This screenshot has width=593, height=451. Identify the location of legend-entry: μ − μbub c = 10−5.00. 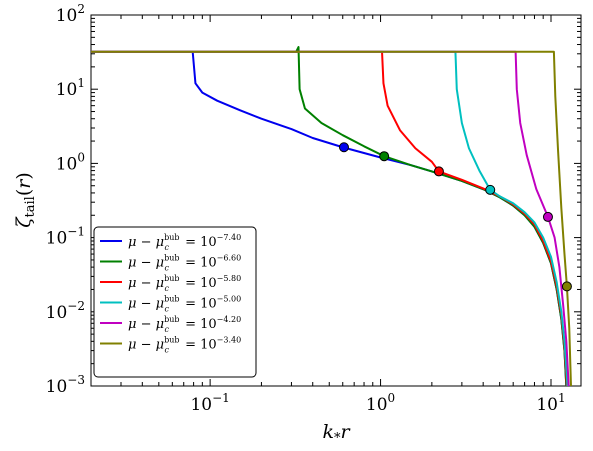
(184, 304).